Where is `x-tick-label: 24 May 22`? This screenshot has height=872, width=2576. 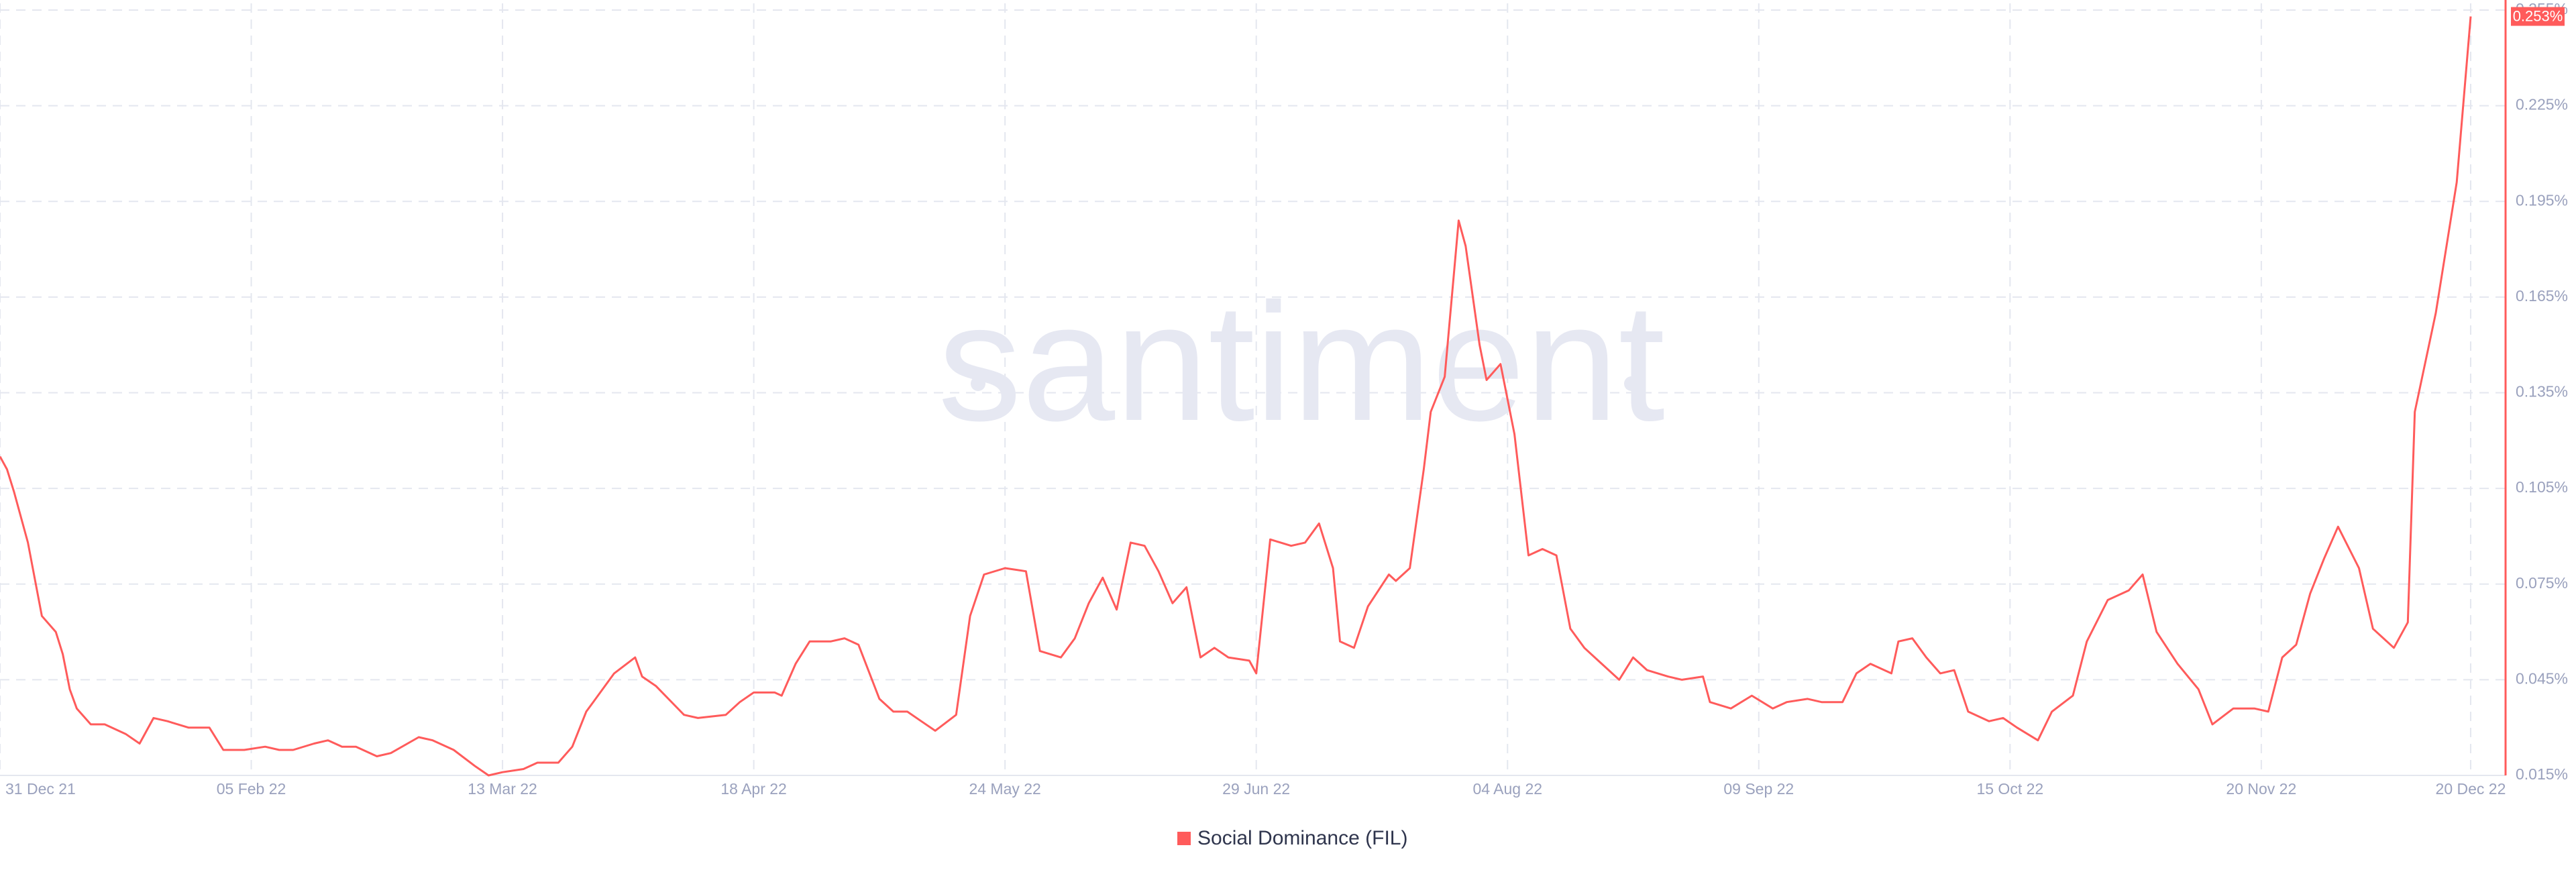
x-tick-label: 24 May 22 is located at coordinates (1004, 789).